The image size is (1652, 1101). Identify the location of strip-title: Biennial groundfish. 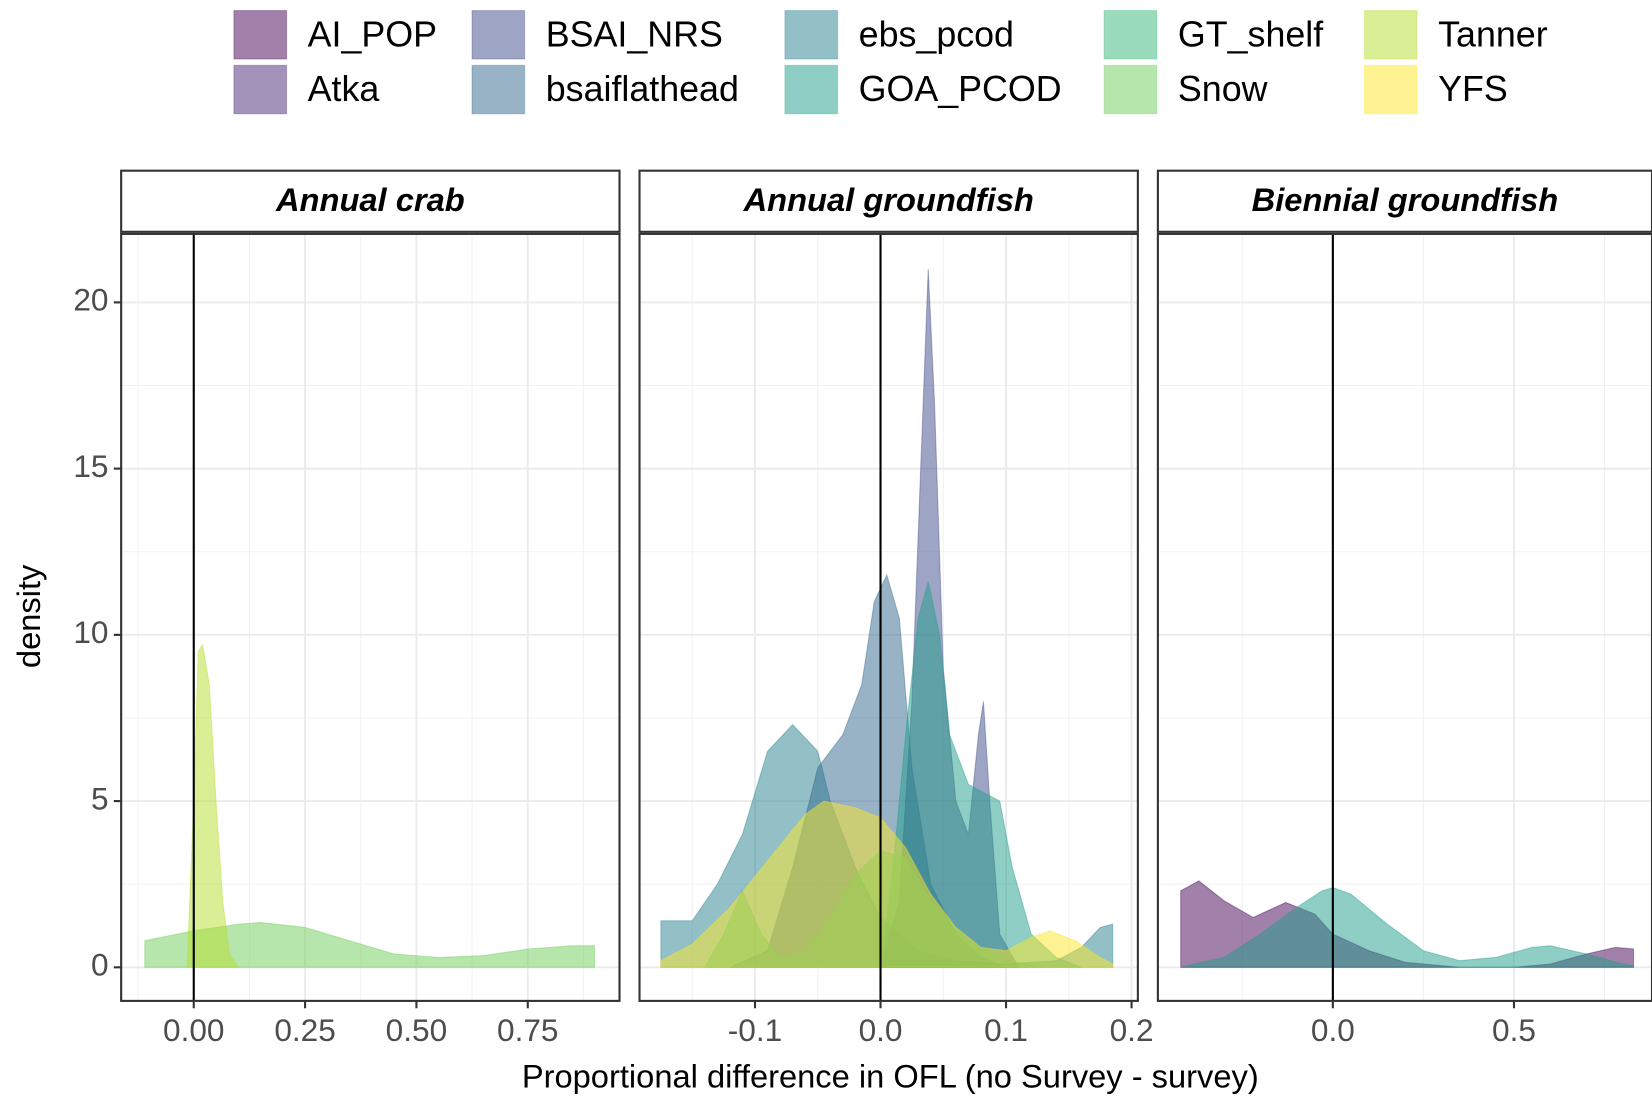
(1405, 199).